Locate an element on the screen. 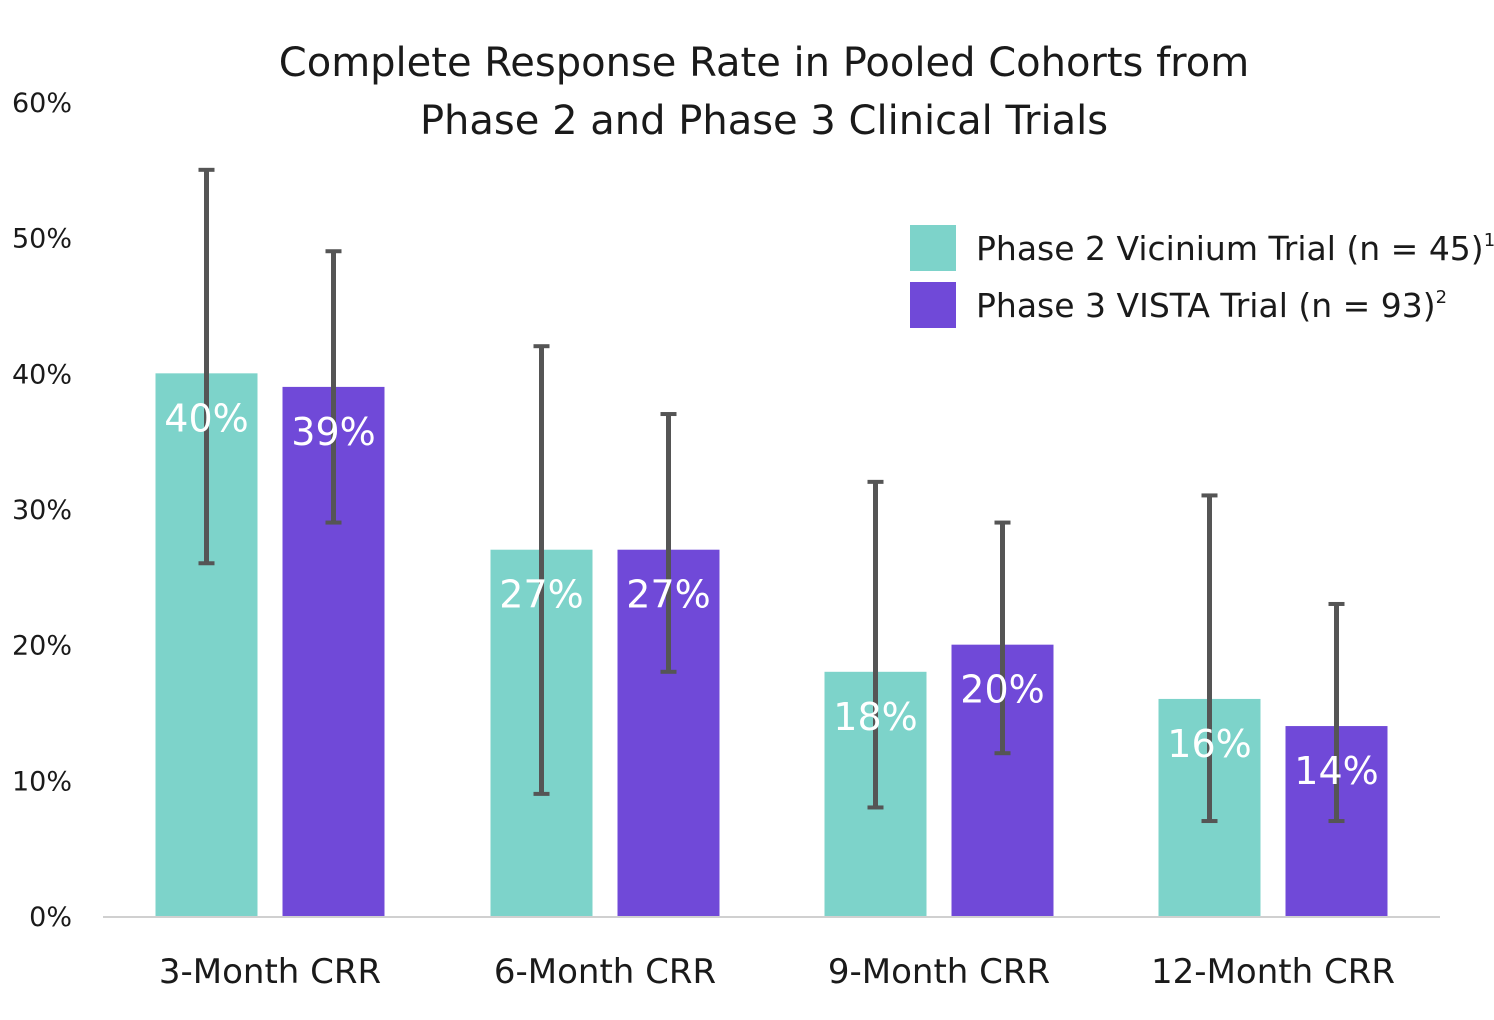 This screenshot has height=1020, width=1494. y-tick-label: 0% is located at coordinates (50, 917).